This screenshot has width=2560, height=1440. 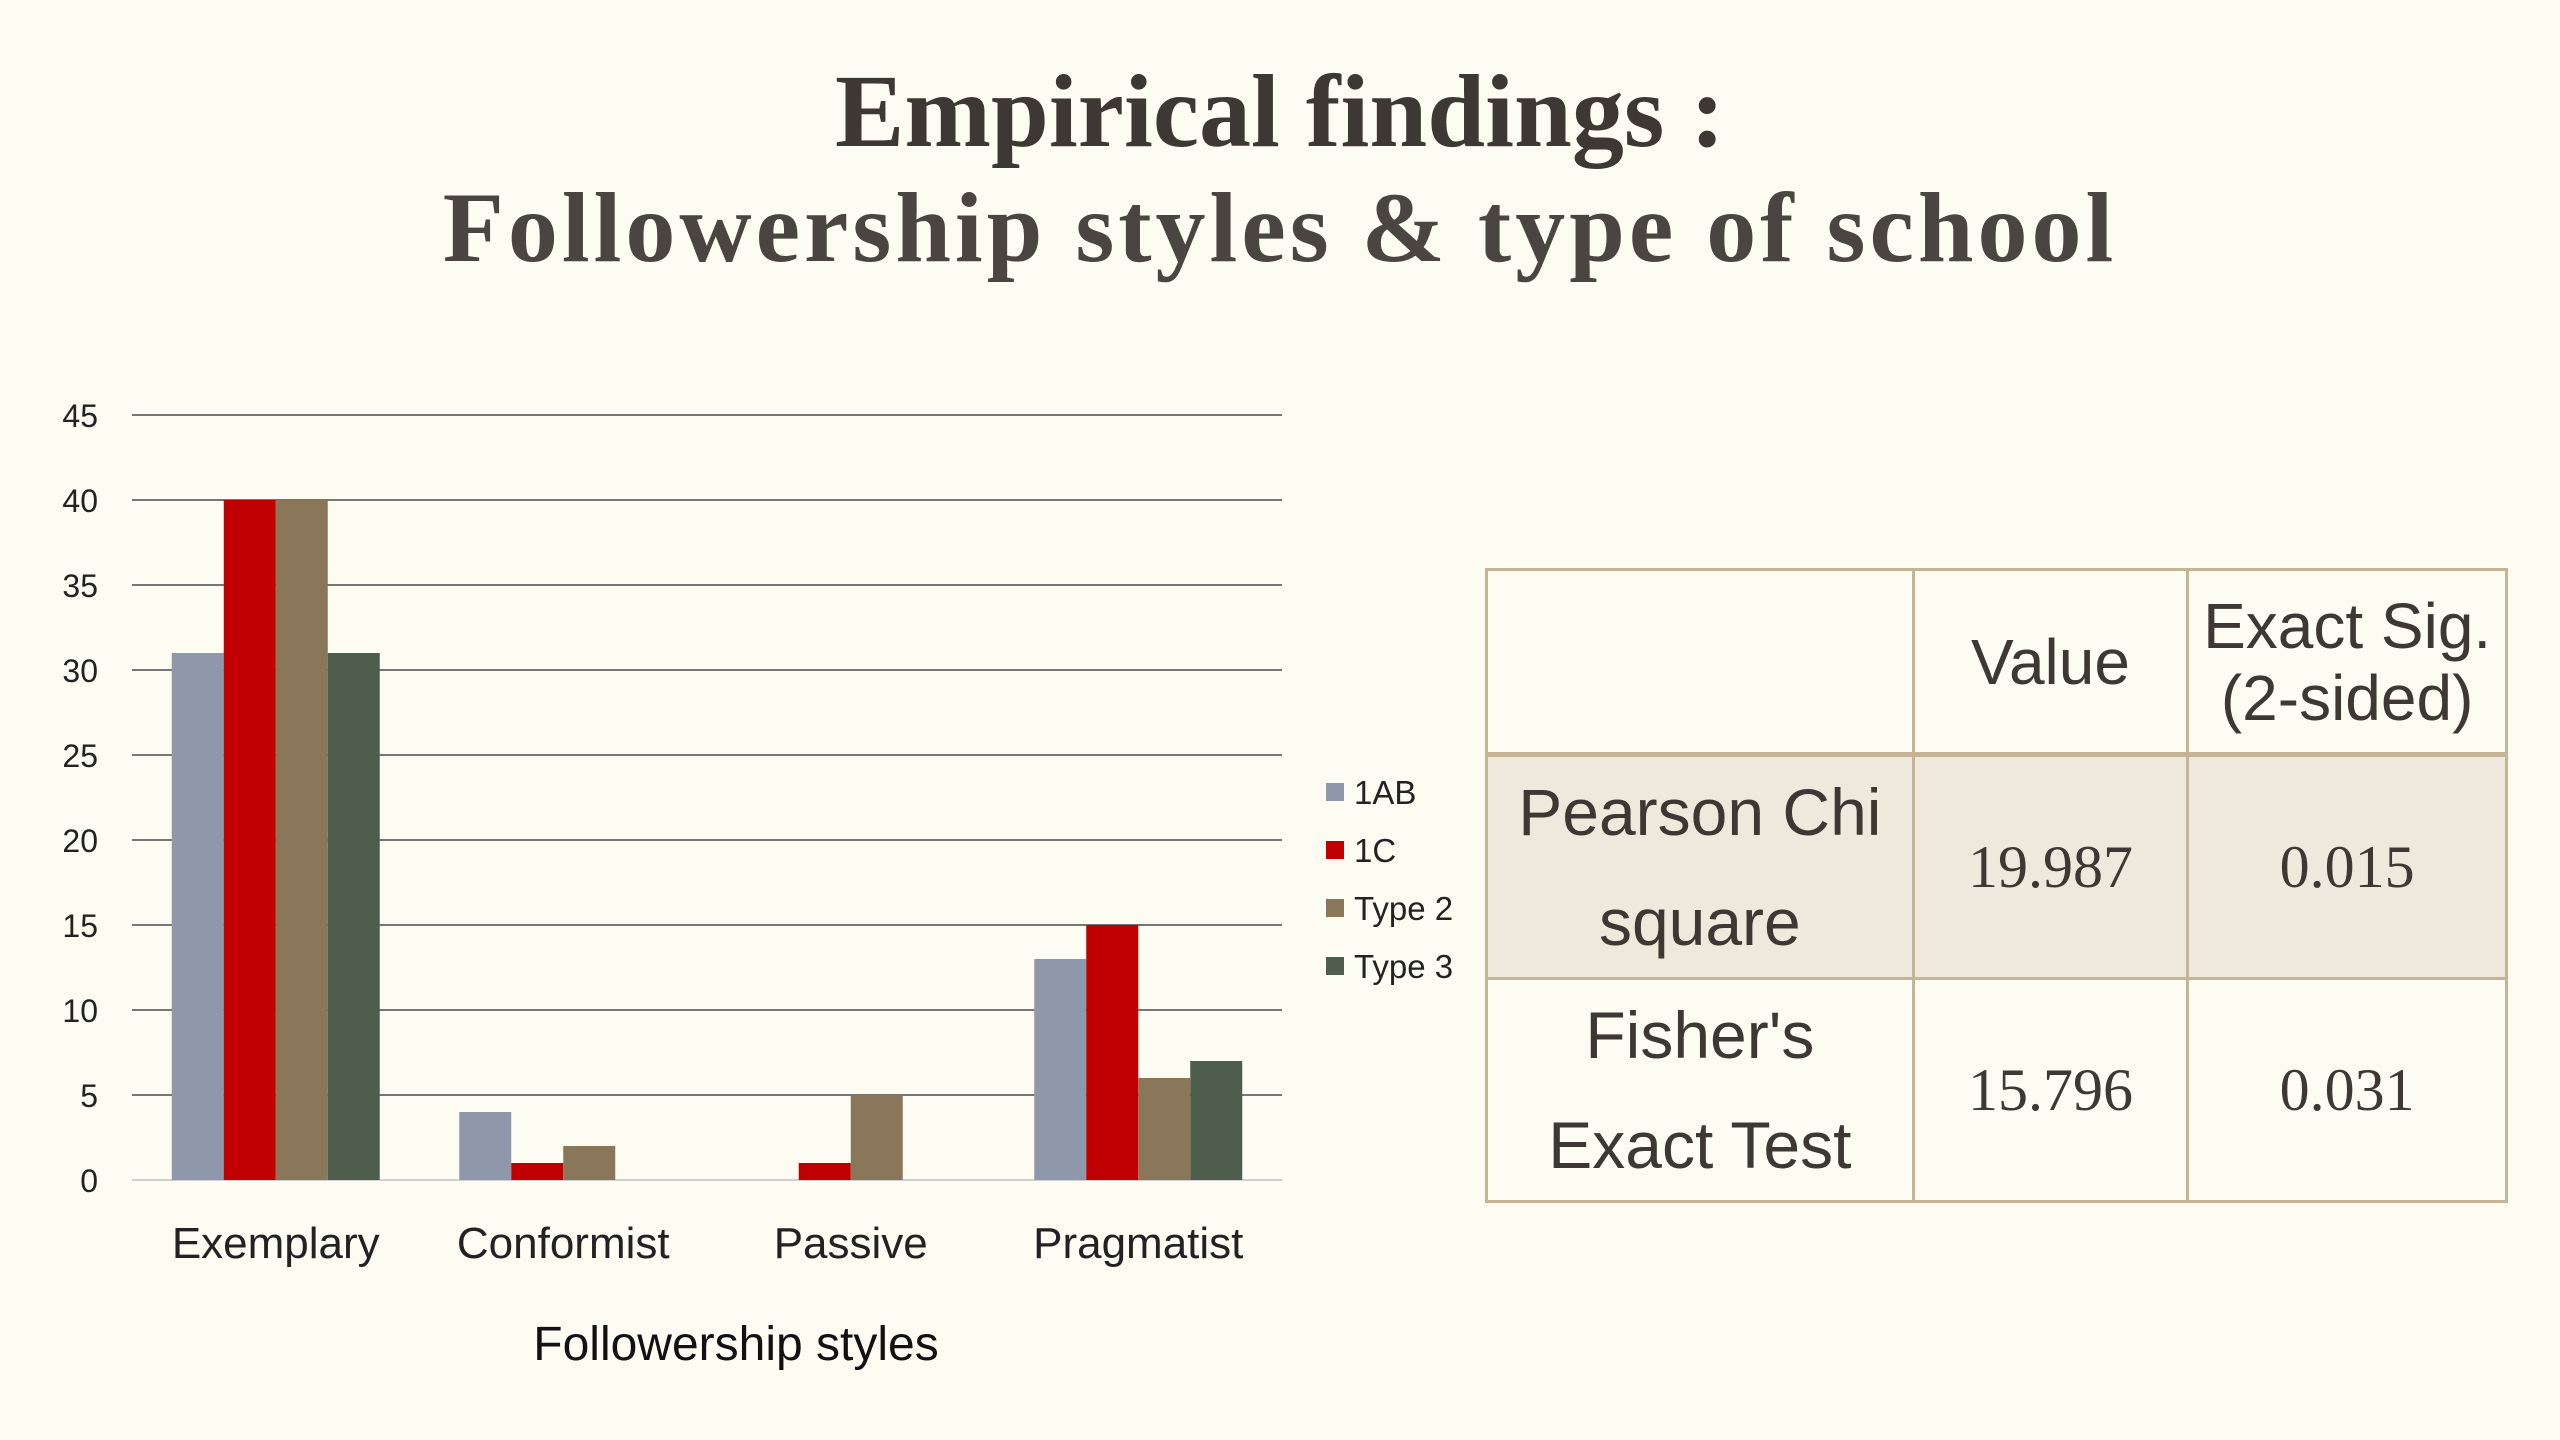 What do you see at coordinates (735, 1344) in the screenshot?
I see `x-axis-title: Followership styles` at bounding box center [735, 1344].